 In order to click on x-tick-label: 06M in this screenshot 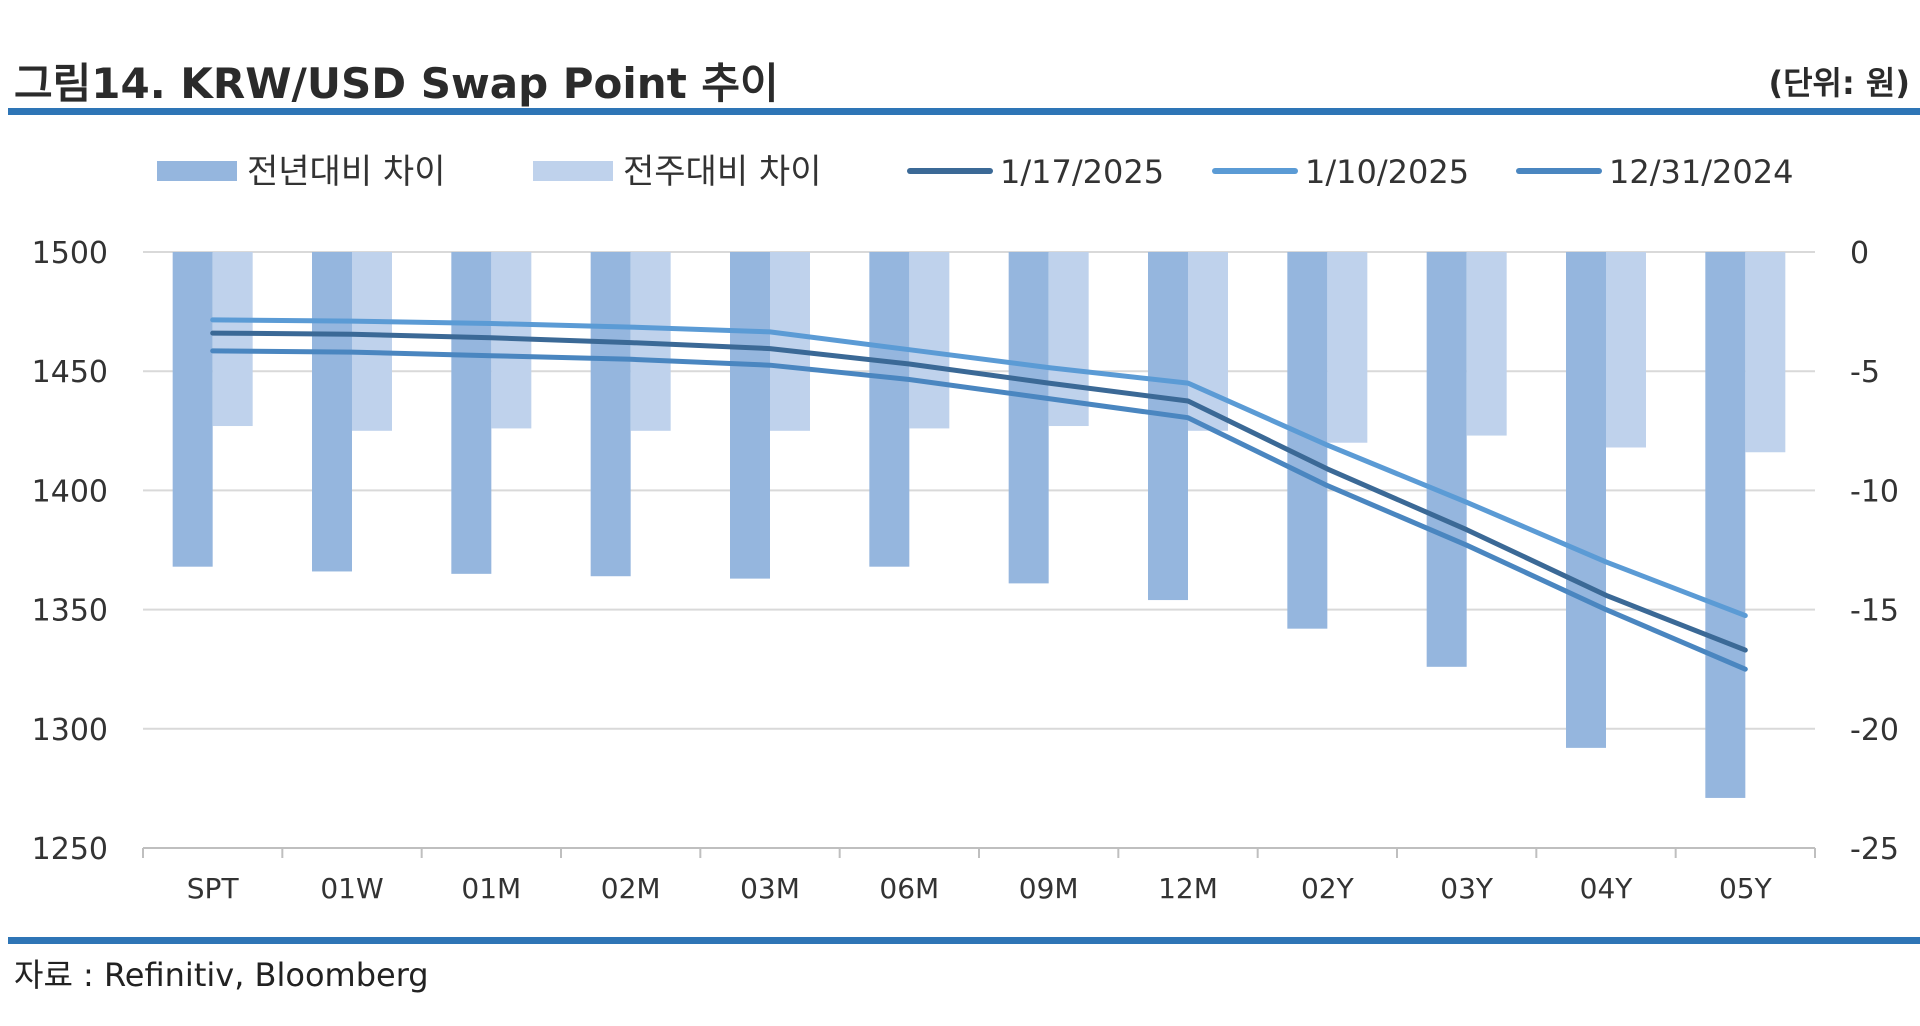, I will do `click(909, 888)`.